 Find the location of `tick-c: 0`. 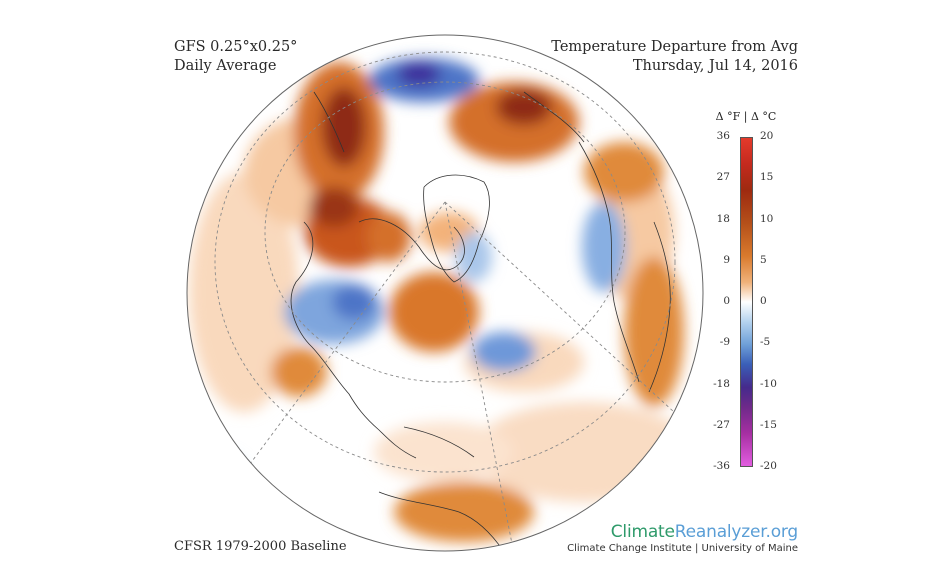

tick-c: 0 is located at coordinates (763, 301).